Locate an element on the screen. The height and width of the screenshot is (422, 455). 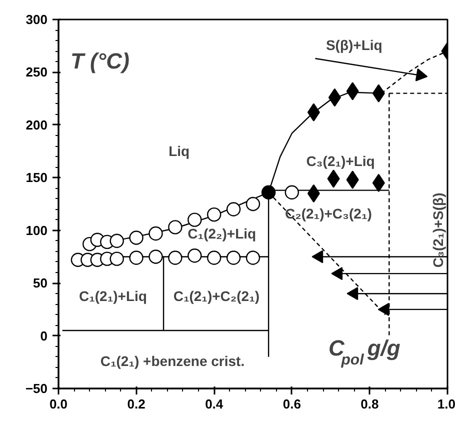
x-tick-label: 0.8 is located at coordinates (369, 404).